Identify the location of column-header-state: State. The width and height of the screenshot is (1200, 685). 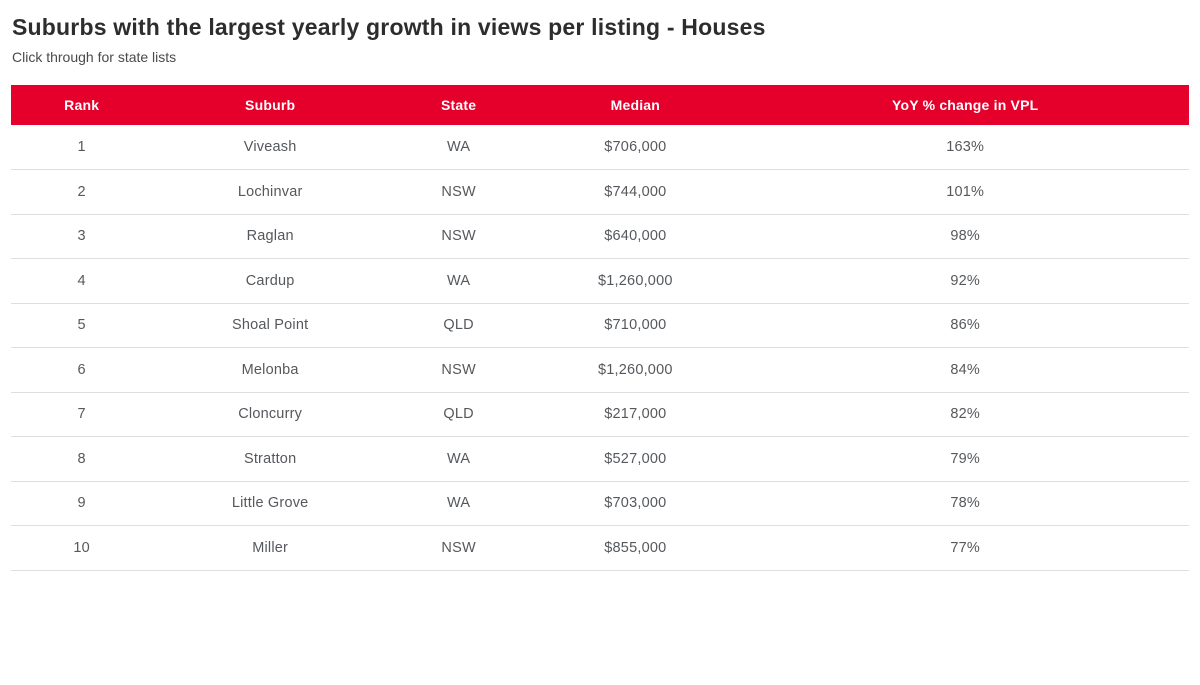
(458, 105).